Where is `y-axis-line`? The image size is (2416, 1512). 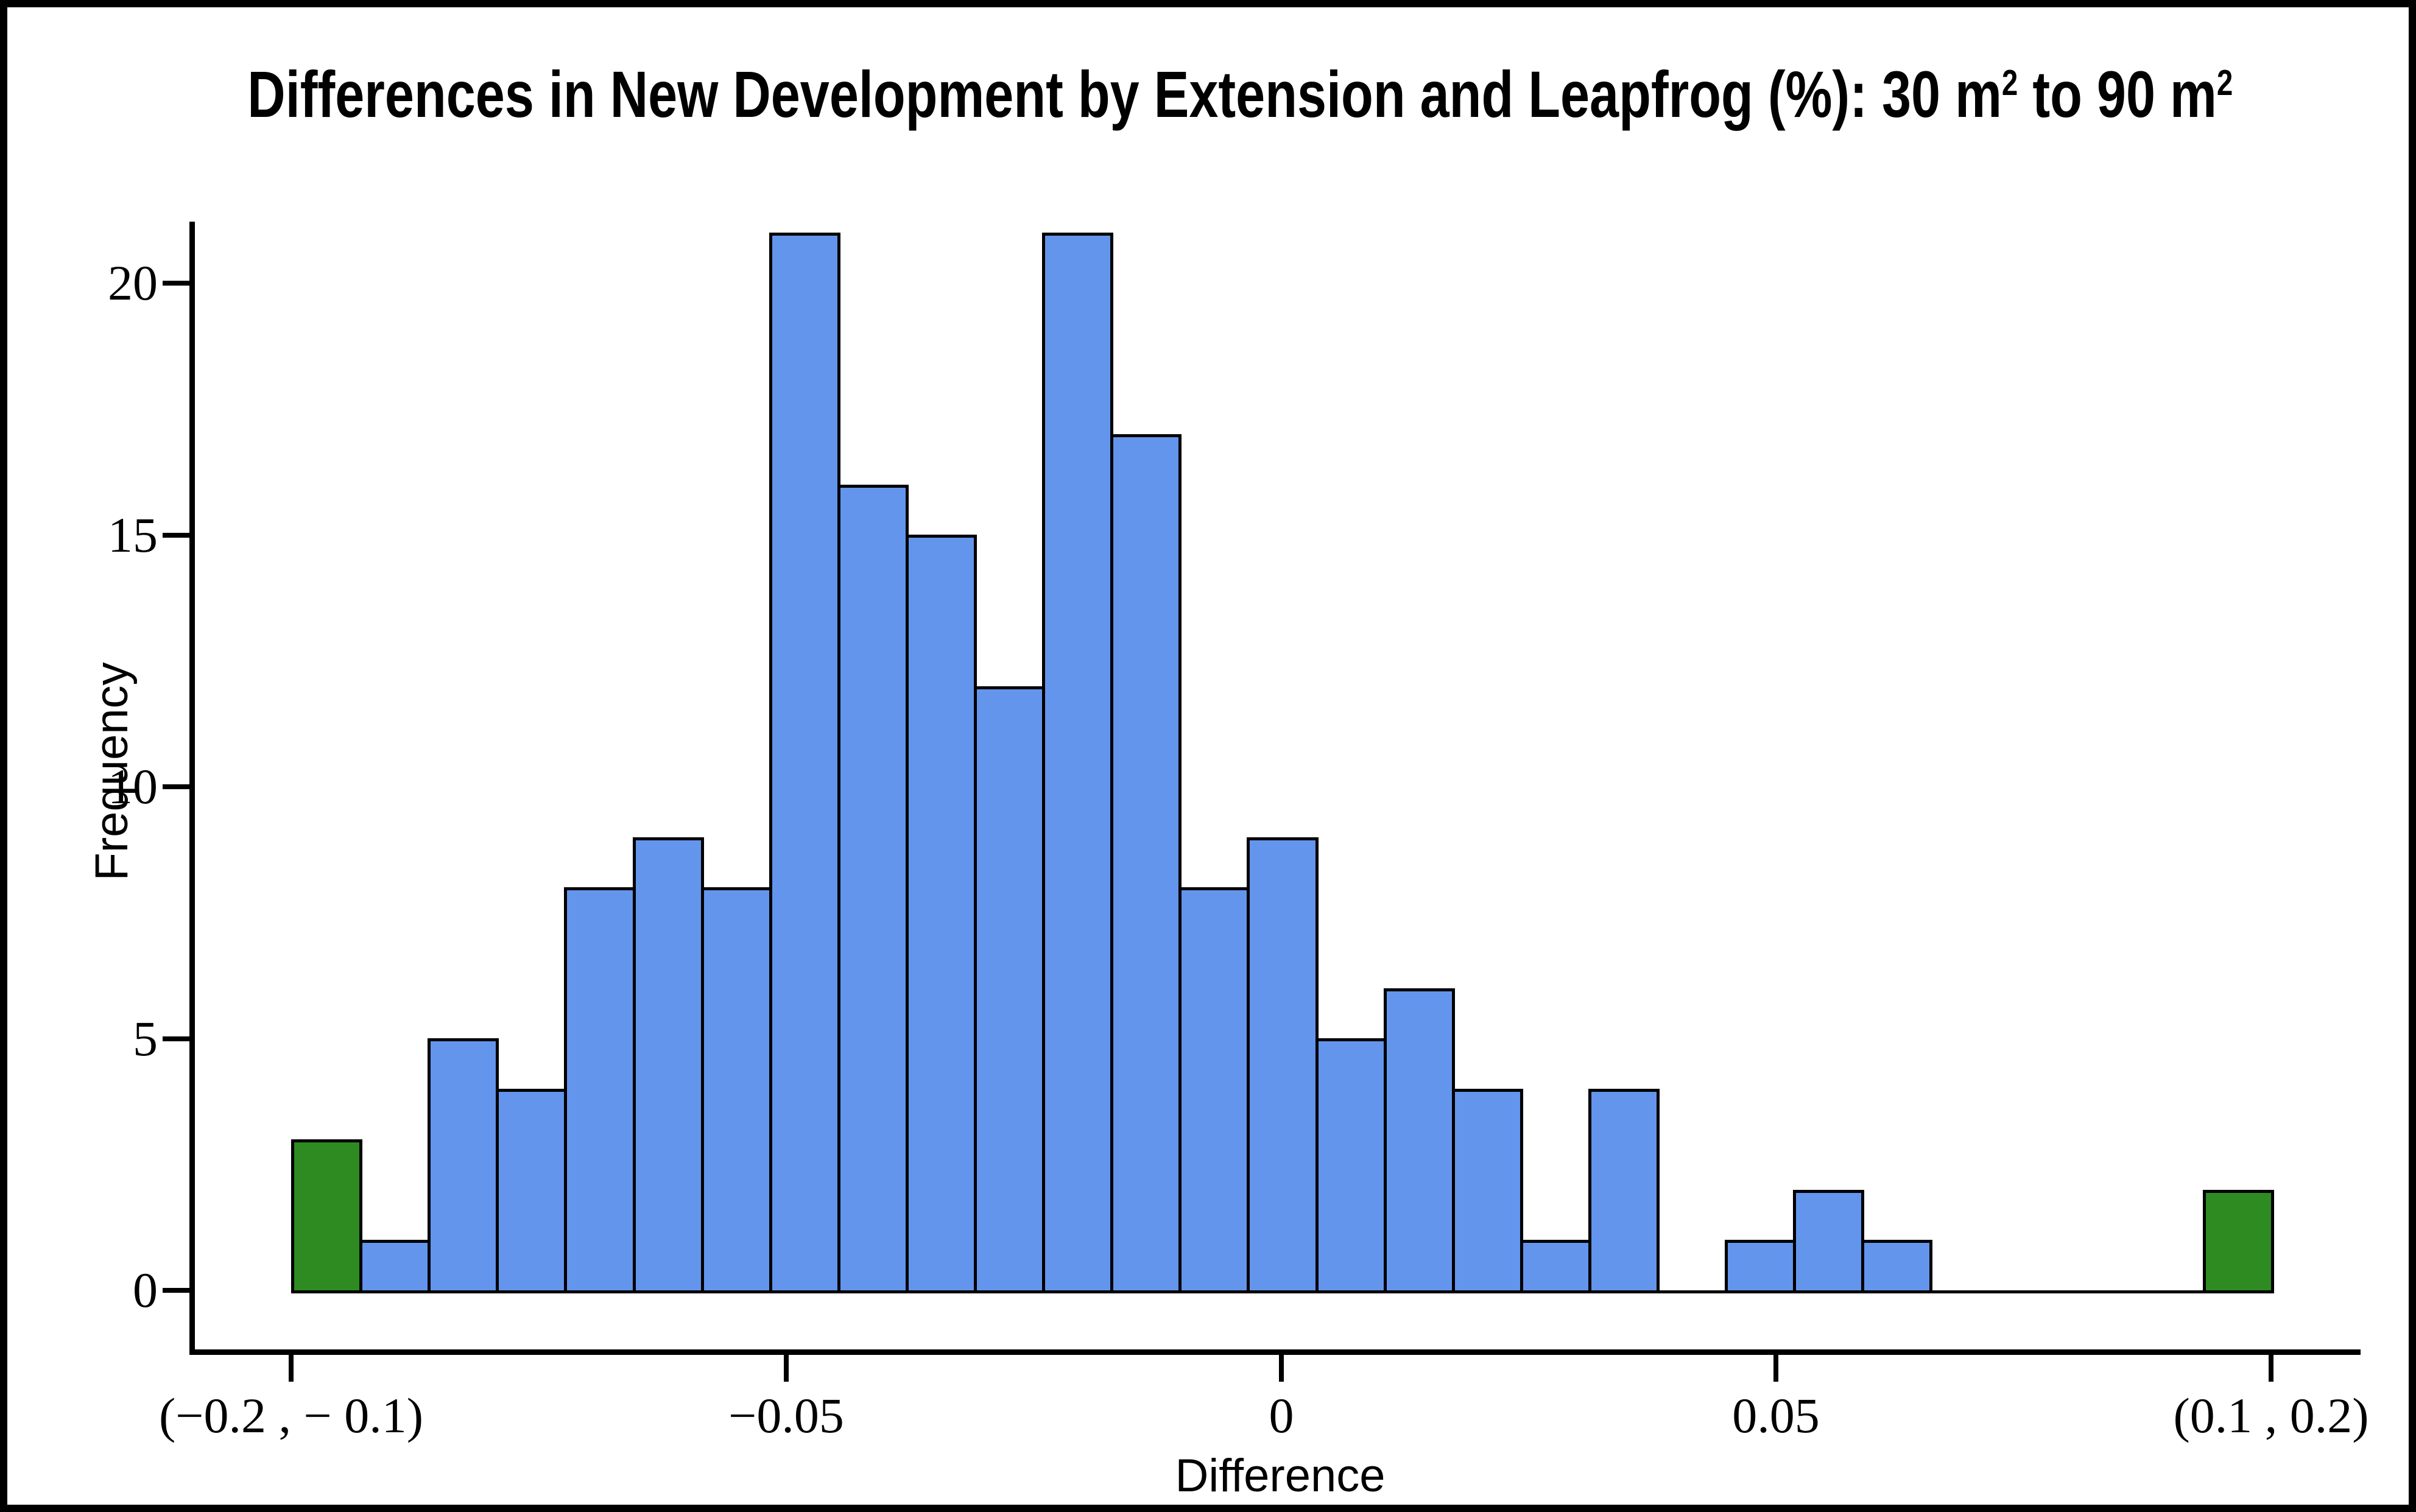
y-axis-line is located at coordinates (192, 789).